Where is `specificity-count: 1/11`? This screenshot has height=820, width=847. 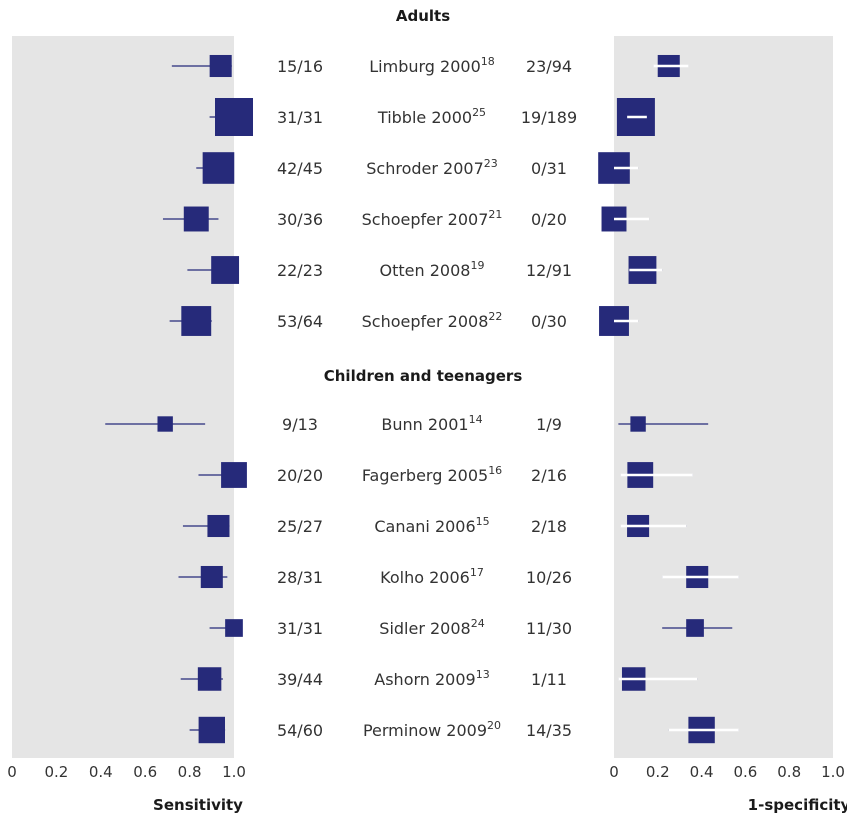
specificity-count: 1/11 is located at coordinates (549, 679).